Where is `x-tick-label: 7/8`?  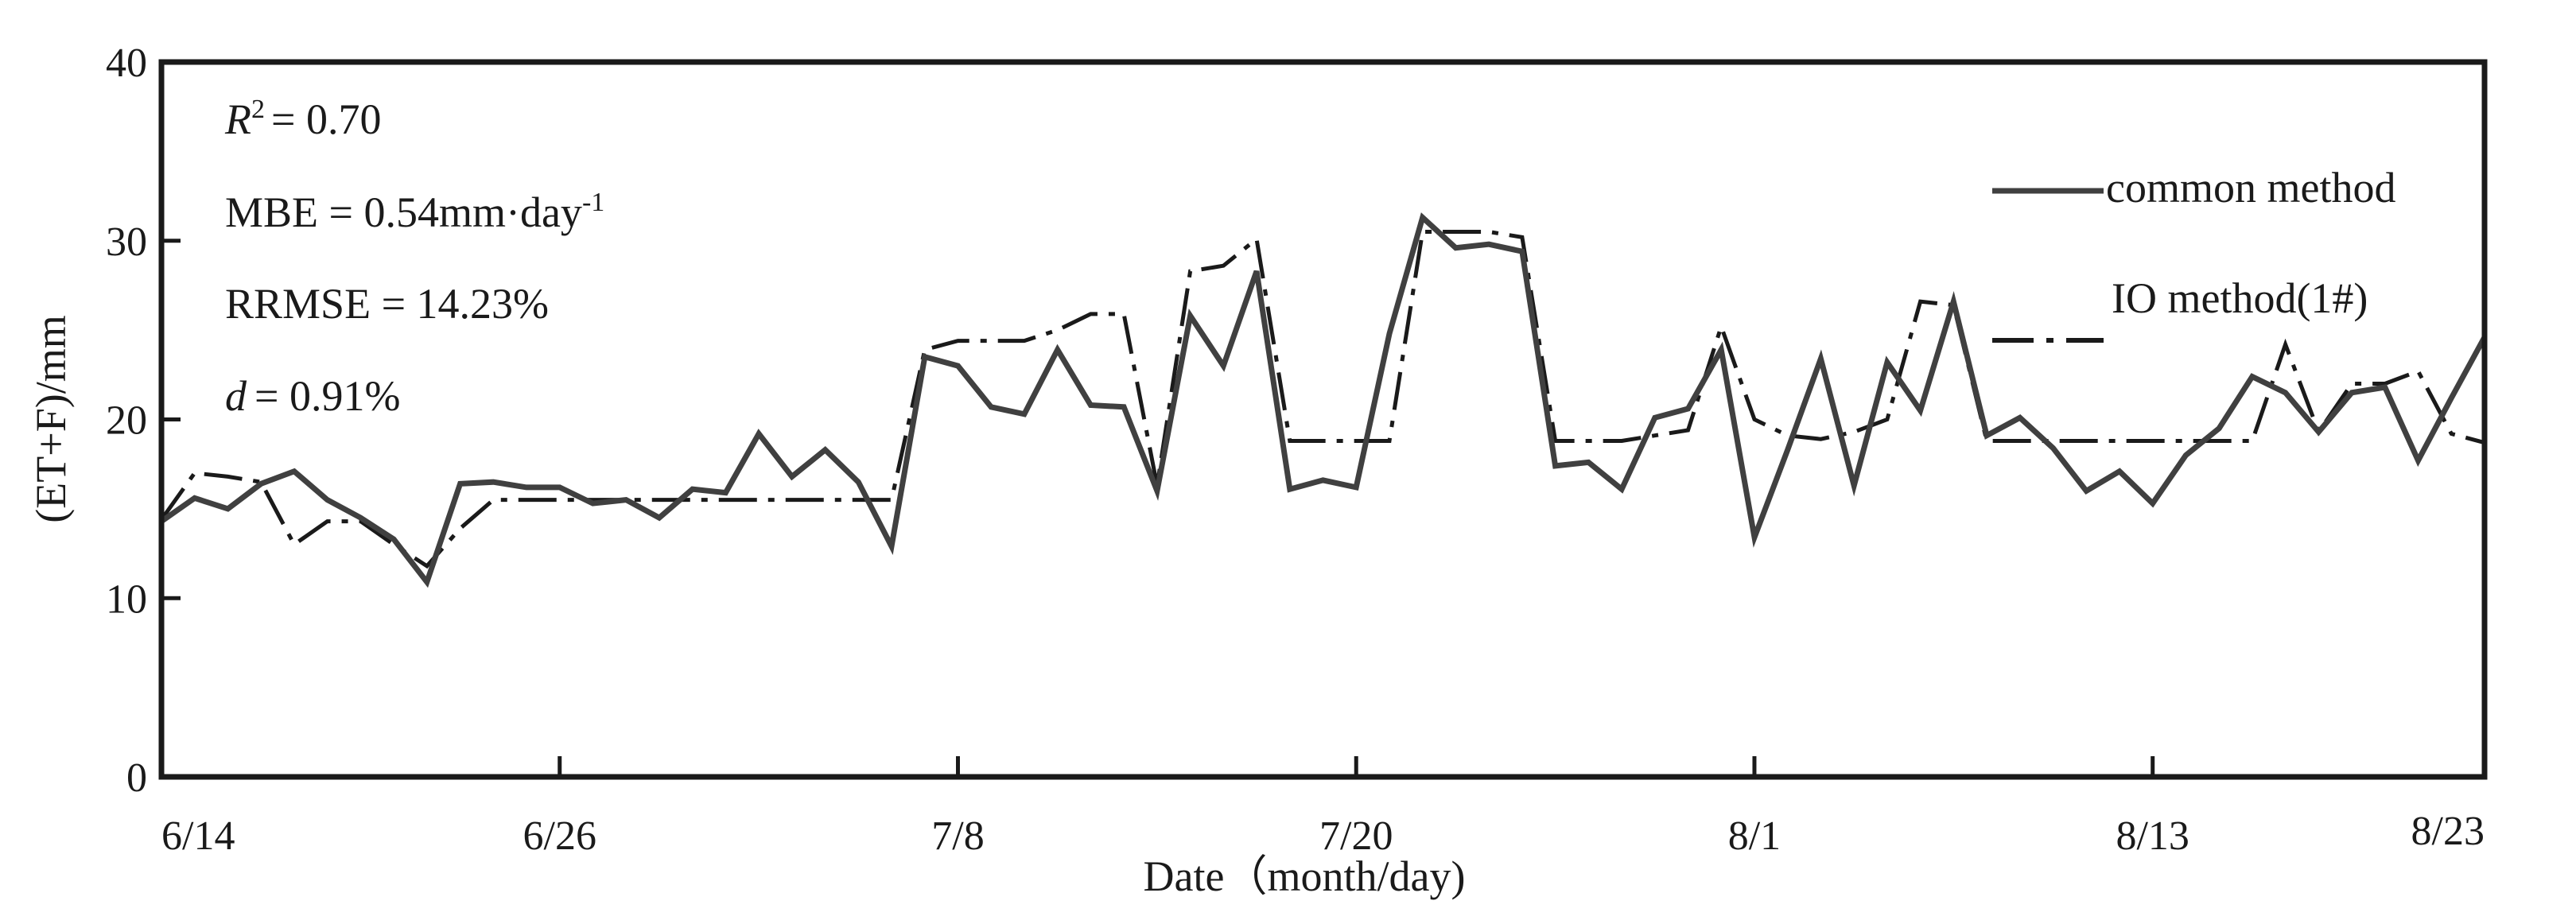
x-tick-label: 7/8 is located at coordinates (957, 836).